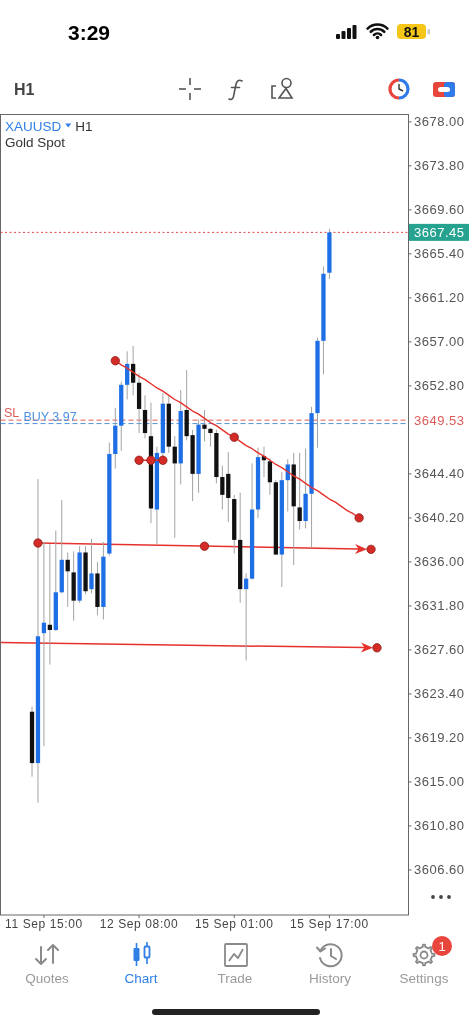 The width and height of the screenshot is (472, 1024). Describe the element at coordinates (439, 298) in the screenshot. I see `y-tick-label: 3661.20` at that location.